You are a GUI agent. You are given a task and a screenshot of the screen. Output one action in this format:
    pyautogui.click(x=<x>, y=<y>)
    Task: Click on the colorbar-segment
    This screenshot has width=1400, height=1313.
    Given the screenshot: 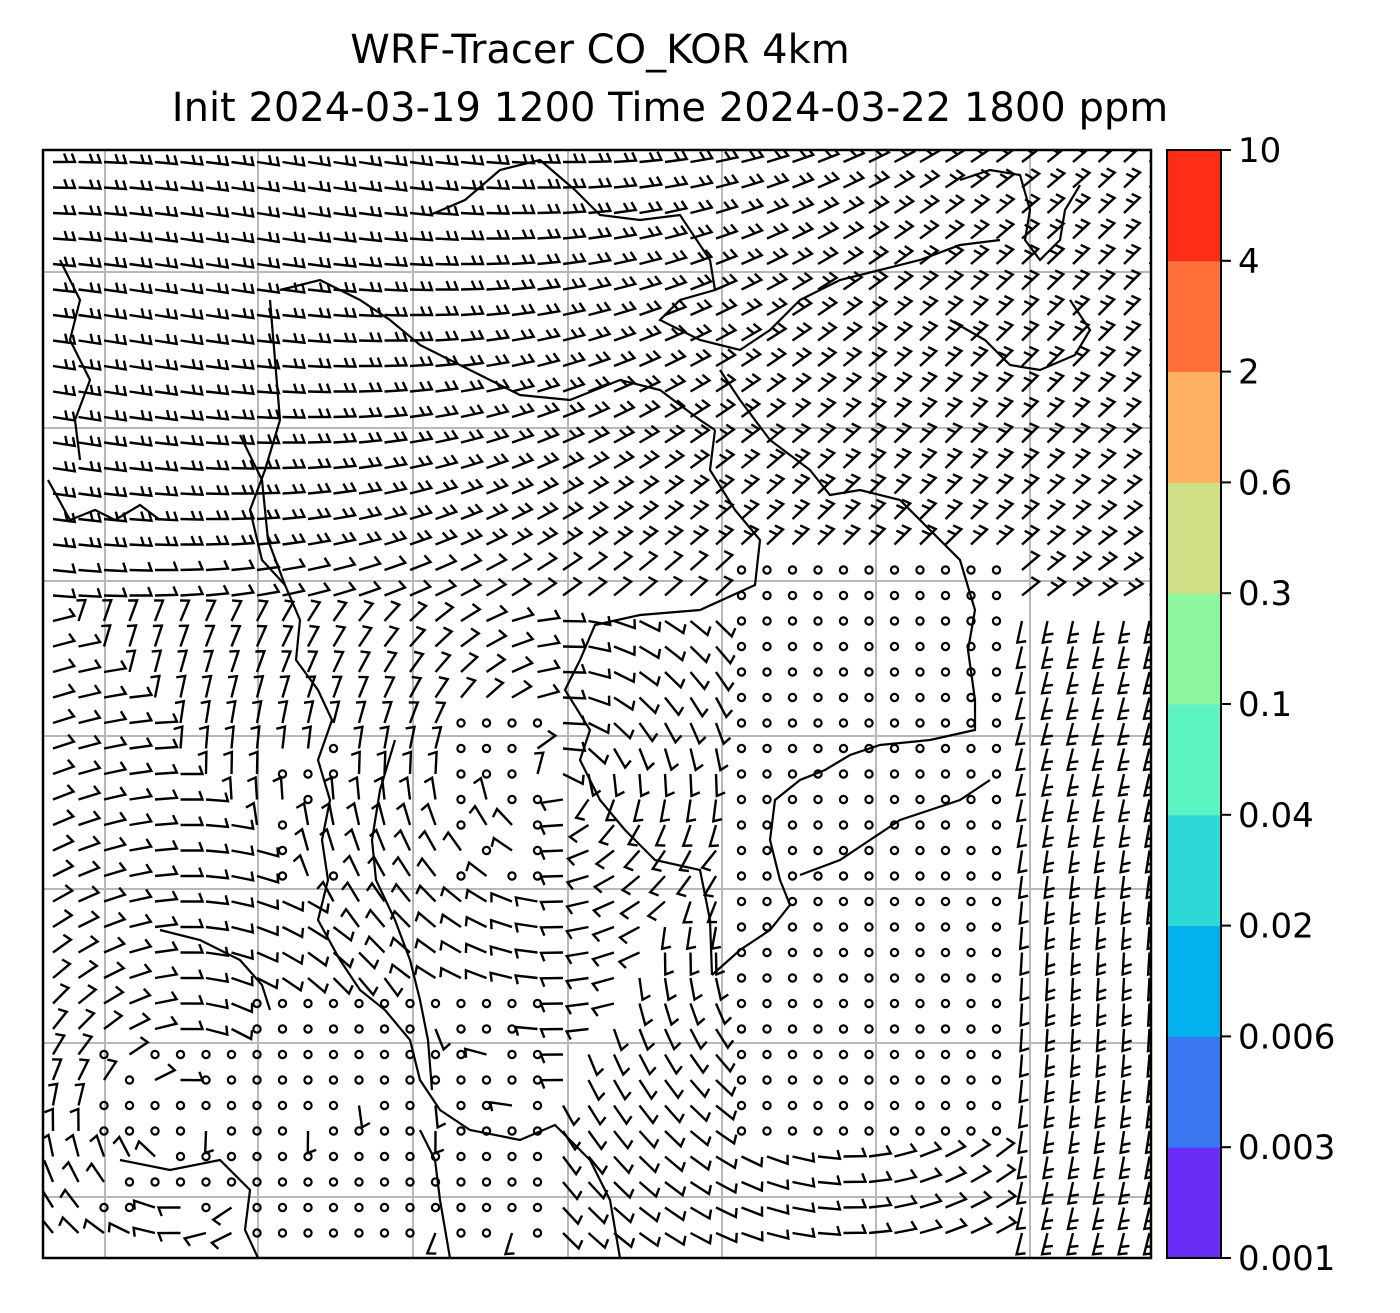 What is the action you would take?
    pyautogui.click(x=1194, y=538)
    